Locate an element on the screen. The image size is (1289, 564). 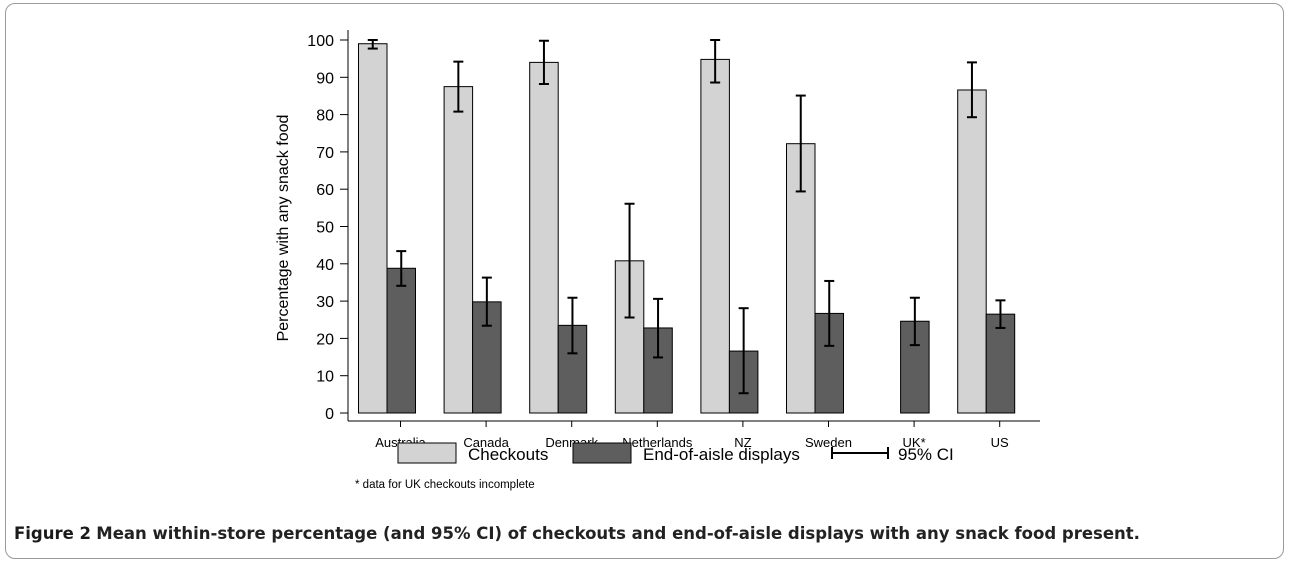
x-tick-label: Canada is located at coordinates (486, 442).